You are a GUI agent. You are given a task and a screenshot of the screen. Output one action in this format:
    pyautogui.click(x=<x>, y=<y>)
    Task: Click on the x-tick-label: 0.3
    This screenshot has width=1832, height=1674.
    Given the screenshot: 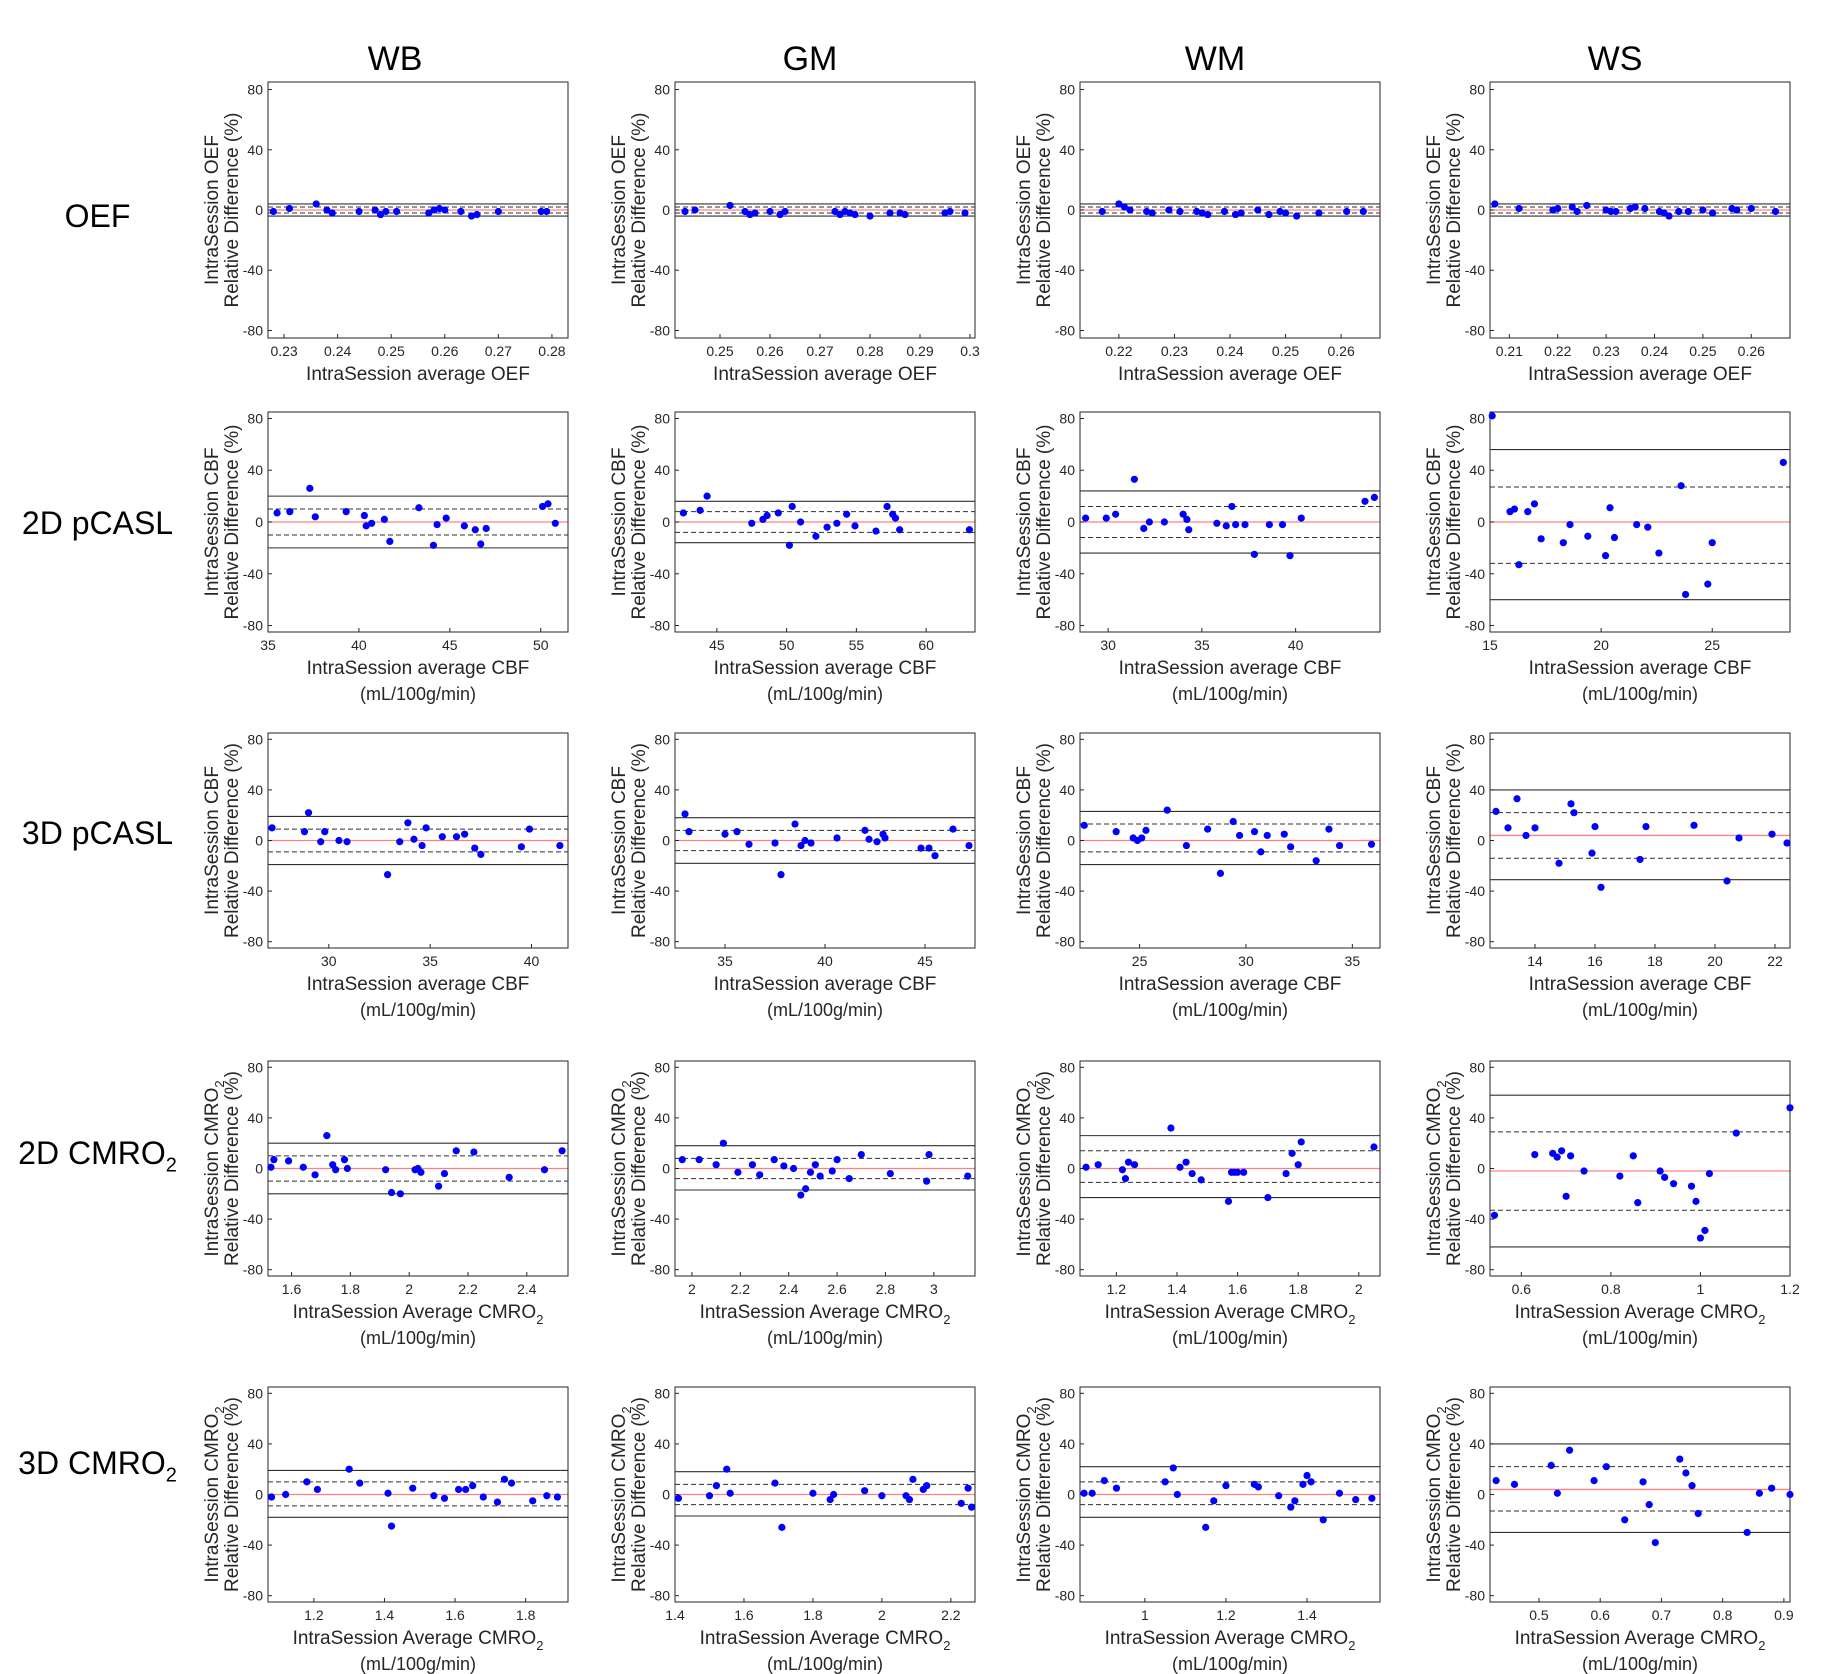 What is the action you would take?
    pyautogui.click(x=970, y=351)
    